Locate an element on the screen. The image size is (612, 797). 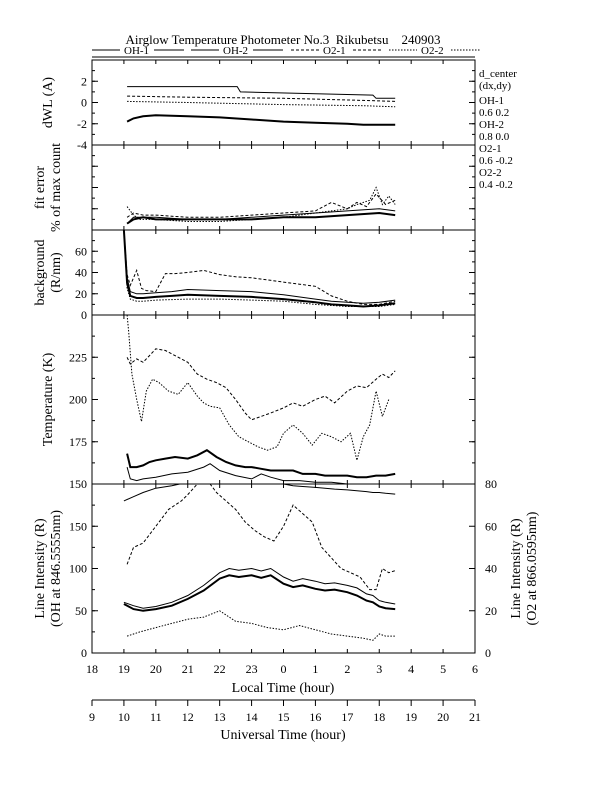
y-tick-label: 40 is located at coordinates (81, 273).